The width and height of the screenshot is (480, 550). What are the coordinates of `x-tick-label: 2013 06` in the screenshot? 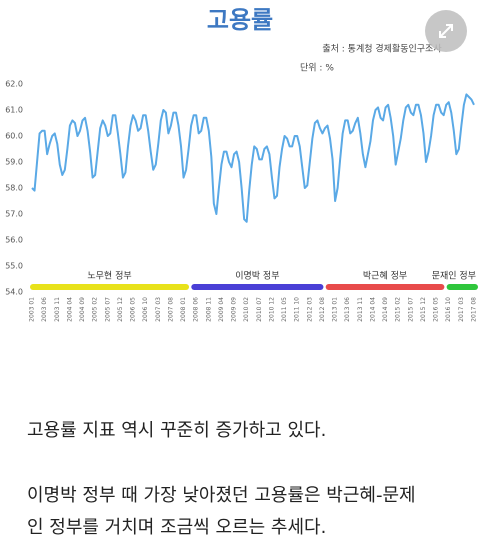 It's located at (347, 309).